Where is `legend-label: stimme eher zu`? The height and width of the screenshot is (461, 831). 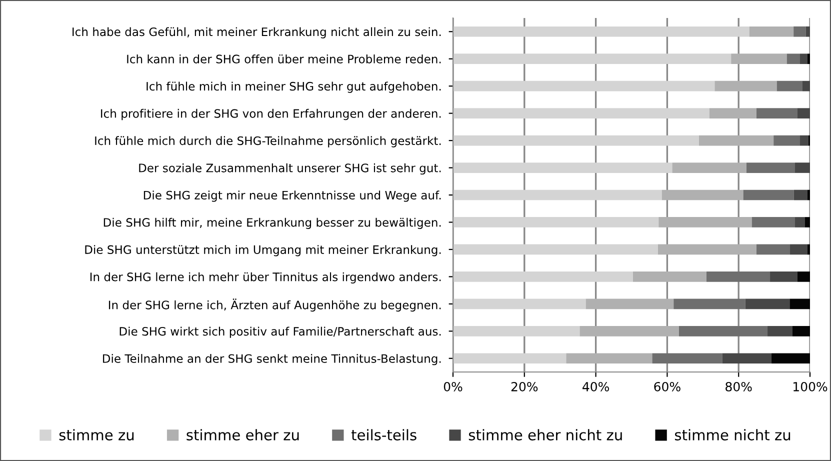 legend-label: stimme eher zu is located at coordinates (242, 434).